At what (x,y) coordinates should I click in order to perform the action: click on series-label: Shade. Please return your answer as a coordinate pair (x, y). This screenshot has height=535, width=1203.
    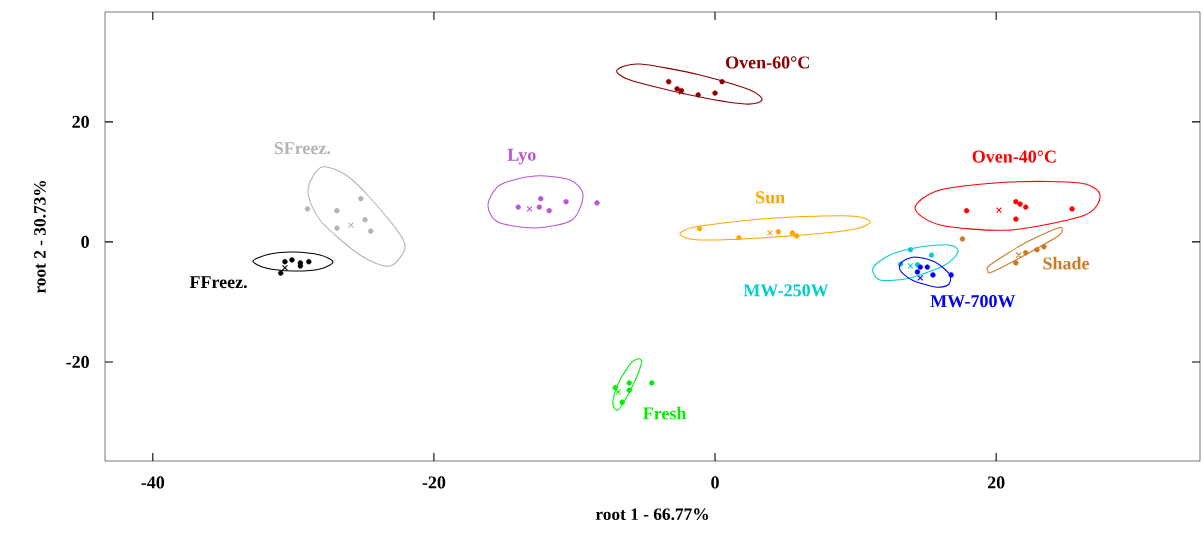
    Looking at the image, I should click on (1066, 263).